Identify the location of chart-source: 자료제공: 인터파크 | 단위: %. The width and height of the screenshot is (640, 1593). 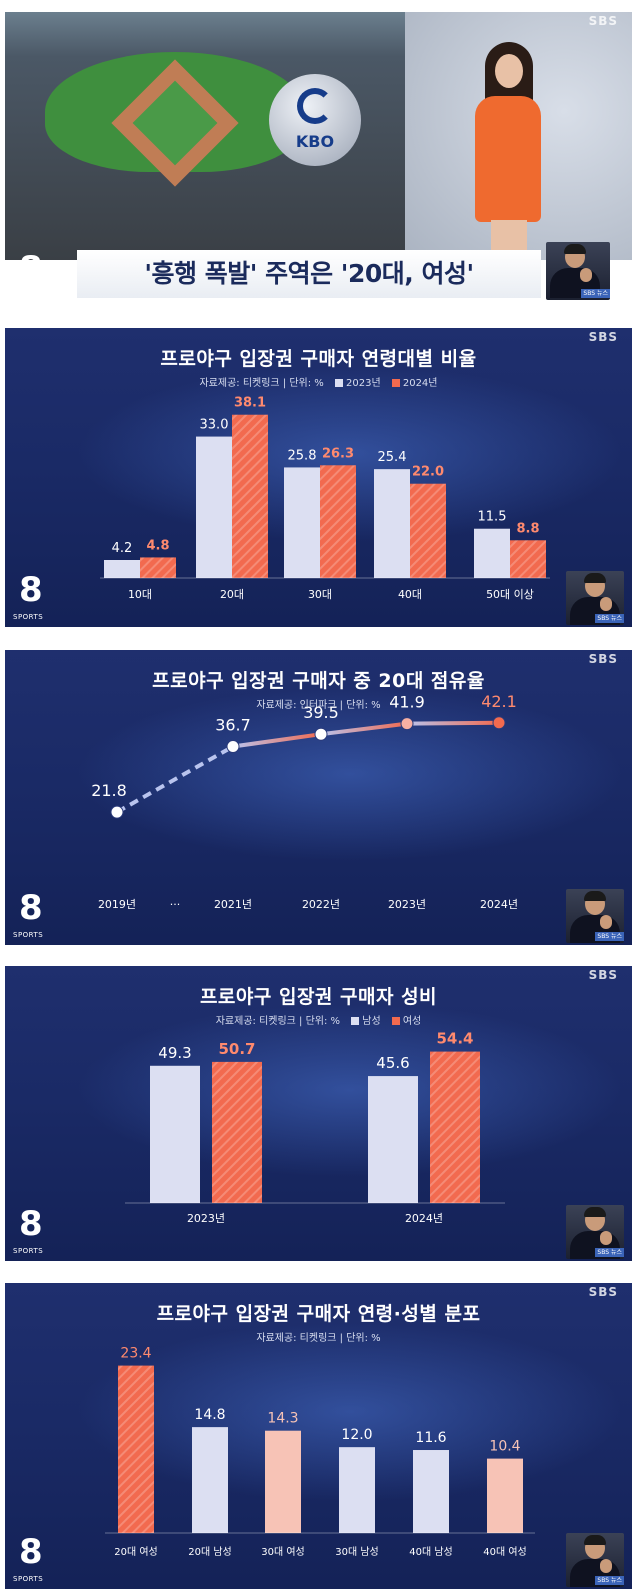
(318, 703).